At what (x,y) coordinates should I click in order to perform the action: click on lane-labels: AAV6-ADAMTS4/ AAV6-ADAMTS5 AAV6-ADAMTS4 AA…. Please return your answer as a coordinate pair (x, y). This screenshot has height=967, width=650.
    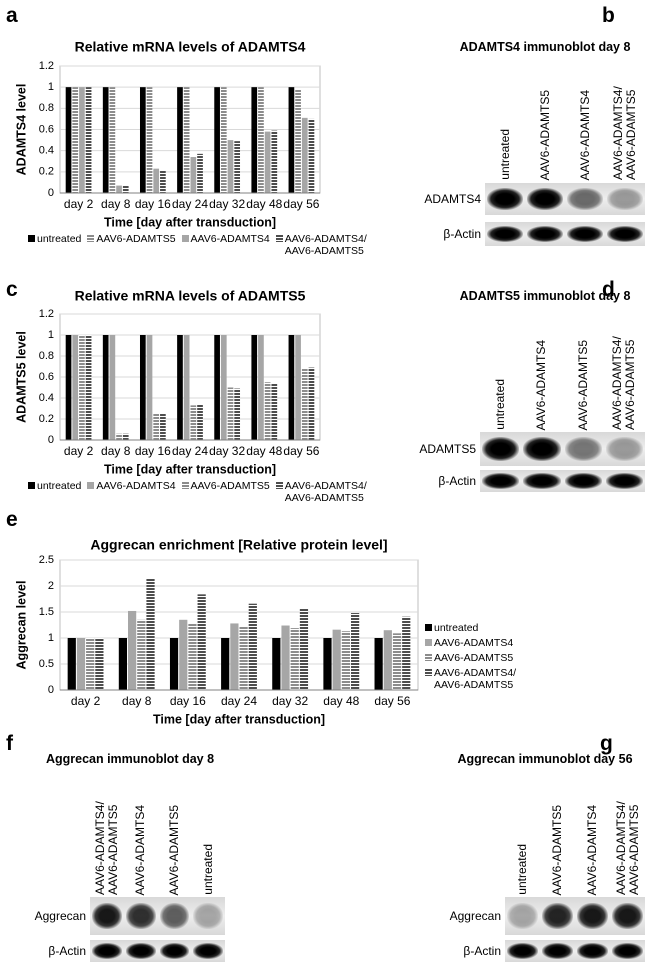
    Looking at the image, I should click on (157, 832).